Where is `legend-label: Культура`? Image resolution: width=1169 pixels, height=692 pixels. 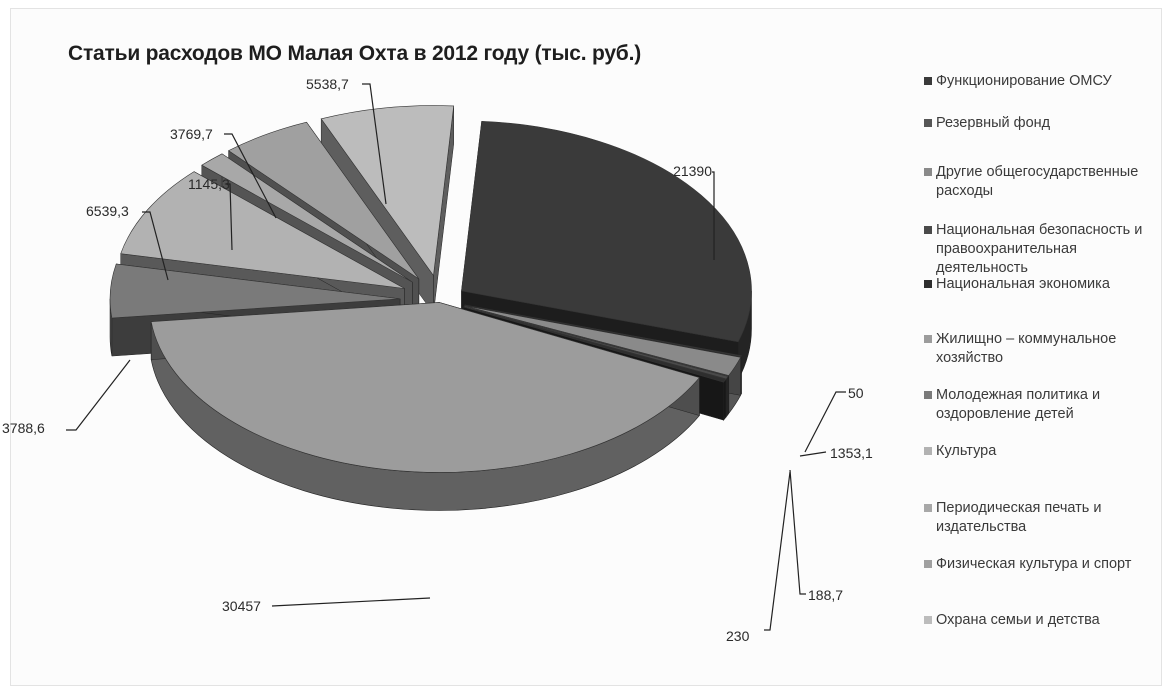
legend-label: Культура is located at coordinates (1042, 451).